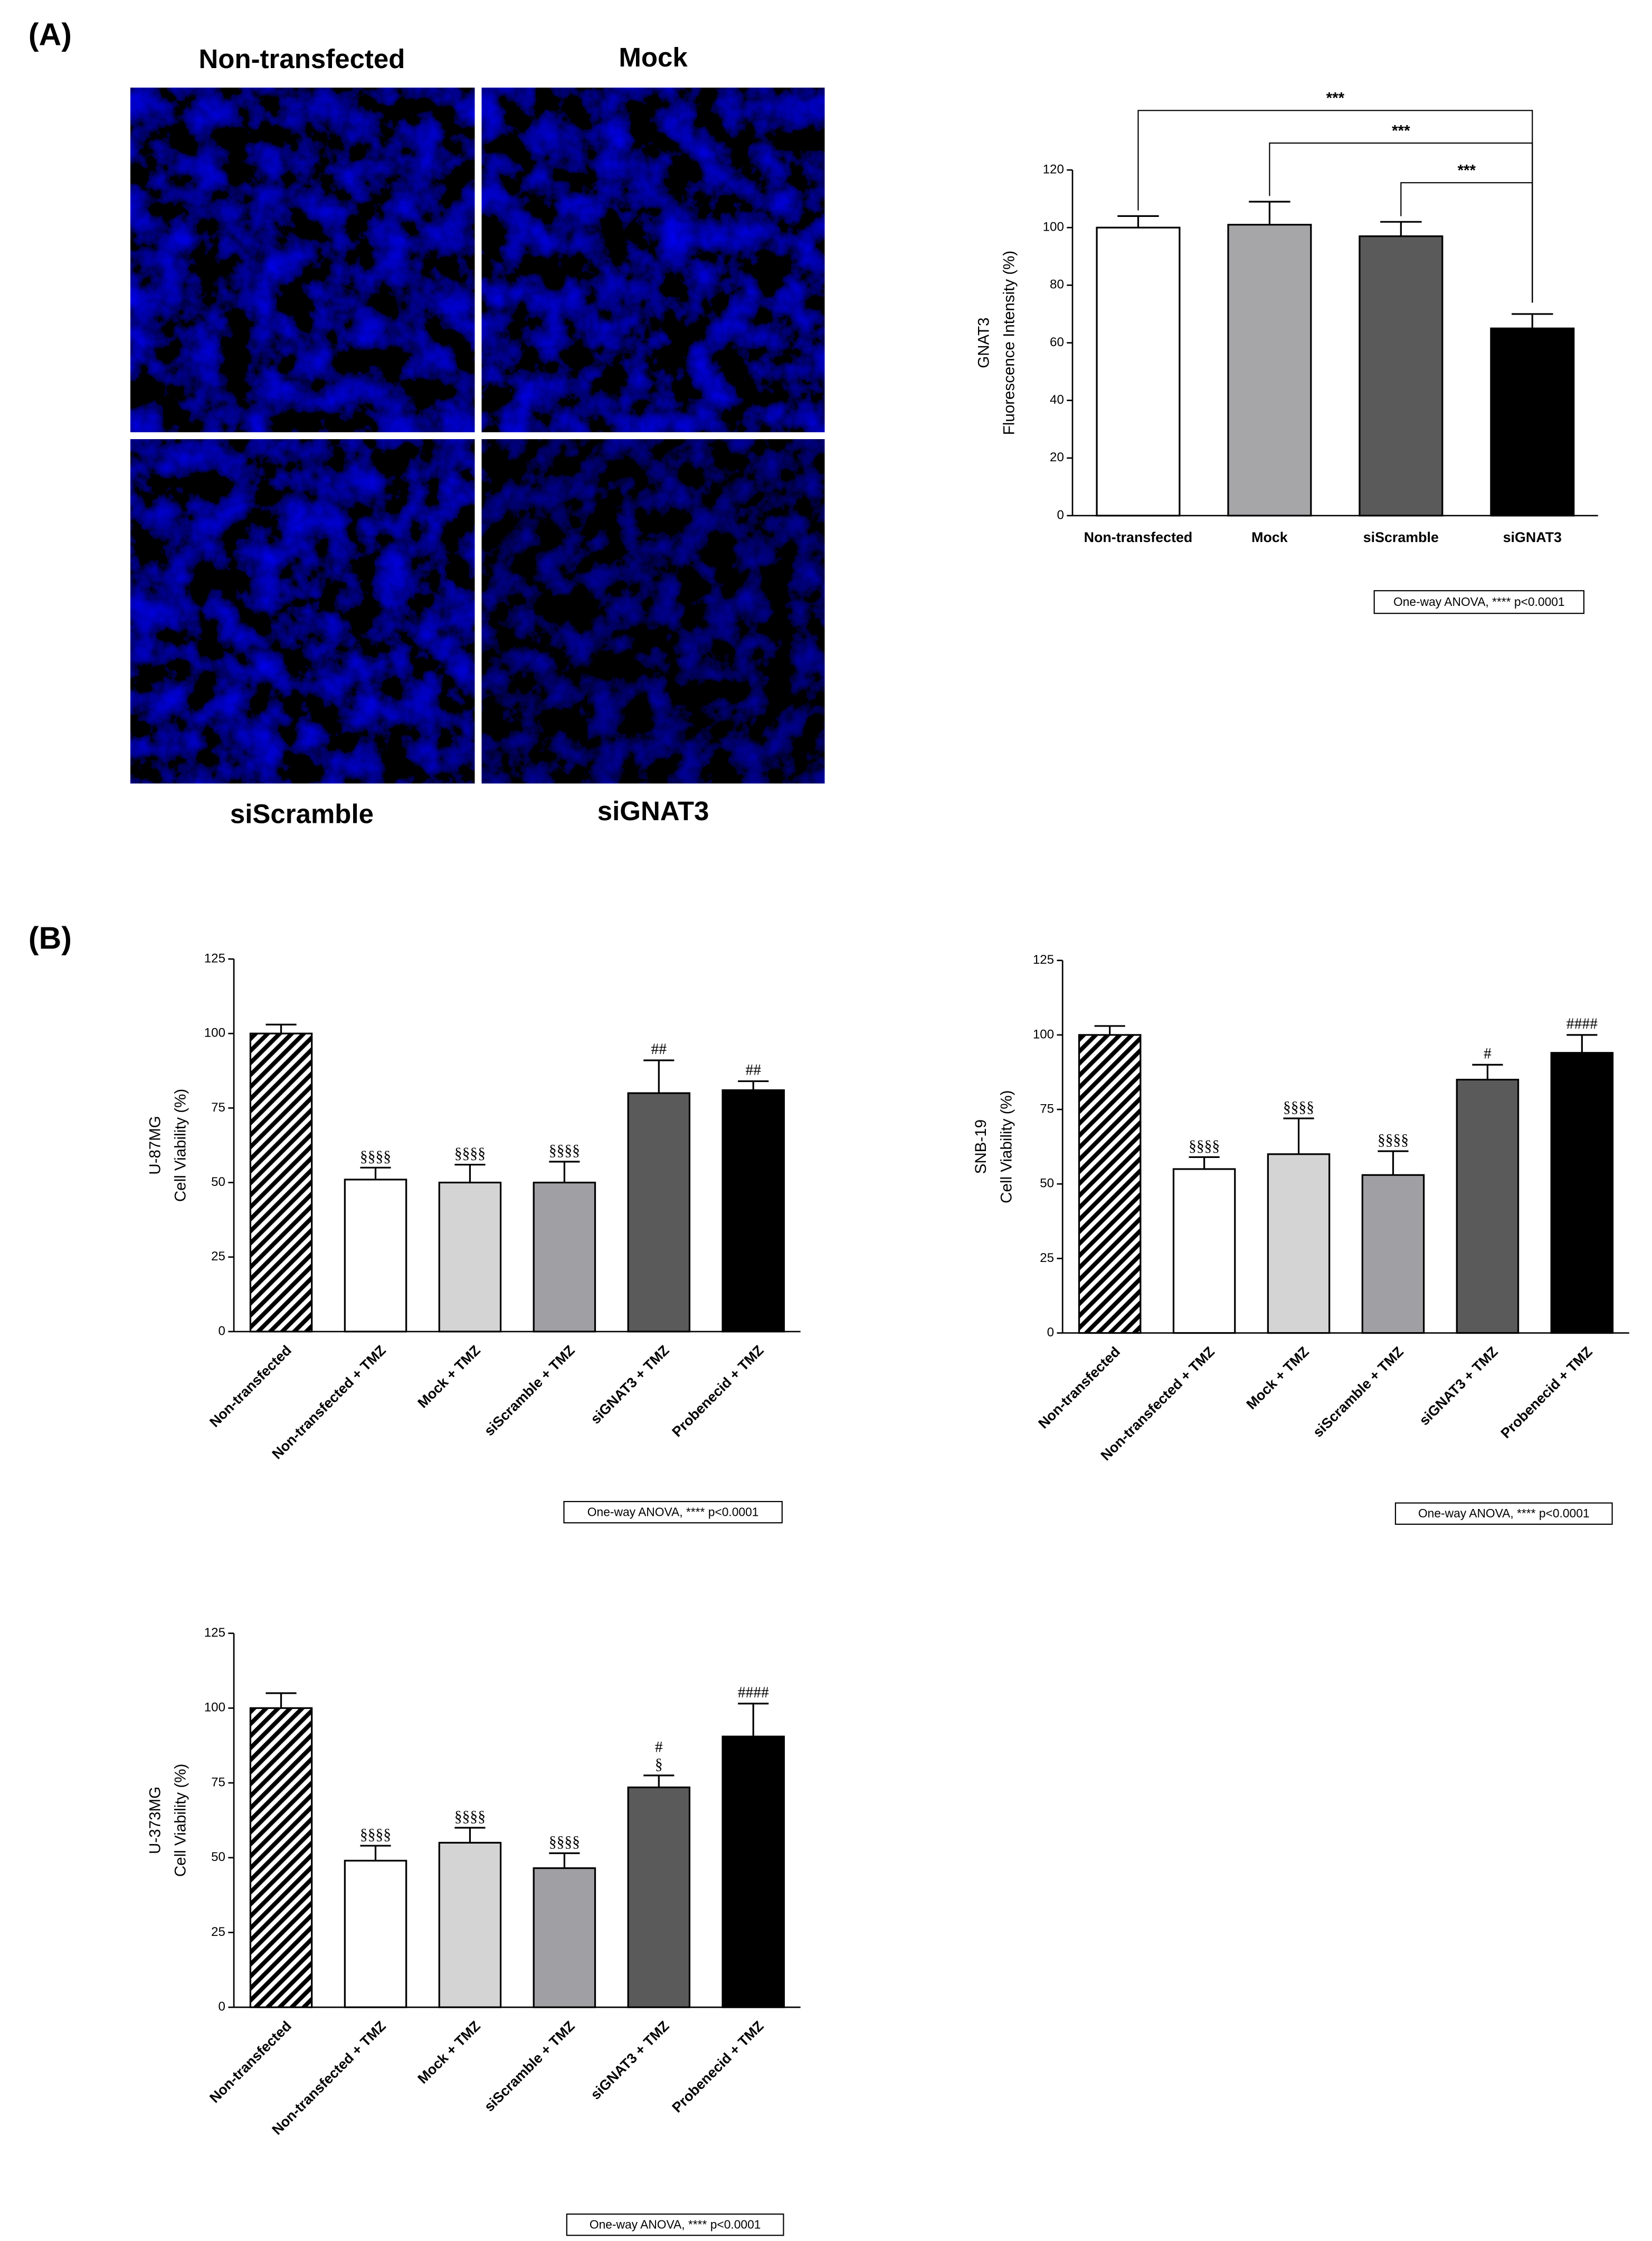  I want to click on y-axis-label: U-373MG, so click(155, 1821).